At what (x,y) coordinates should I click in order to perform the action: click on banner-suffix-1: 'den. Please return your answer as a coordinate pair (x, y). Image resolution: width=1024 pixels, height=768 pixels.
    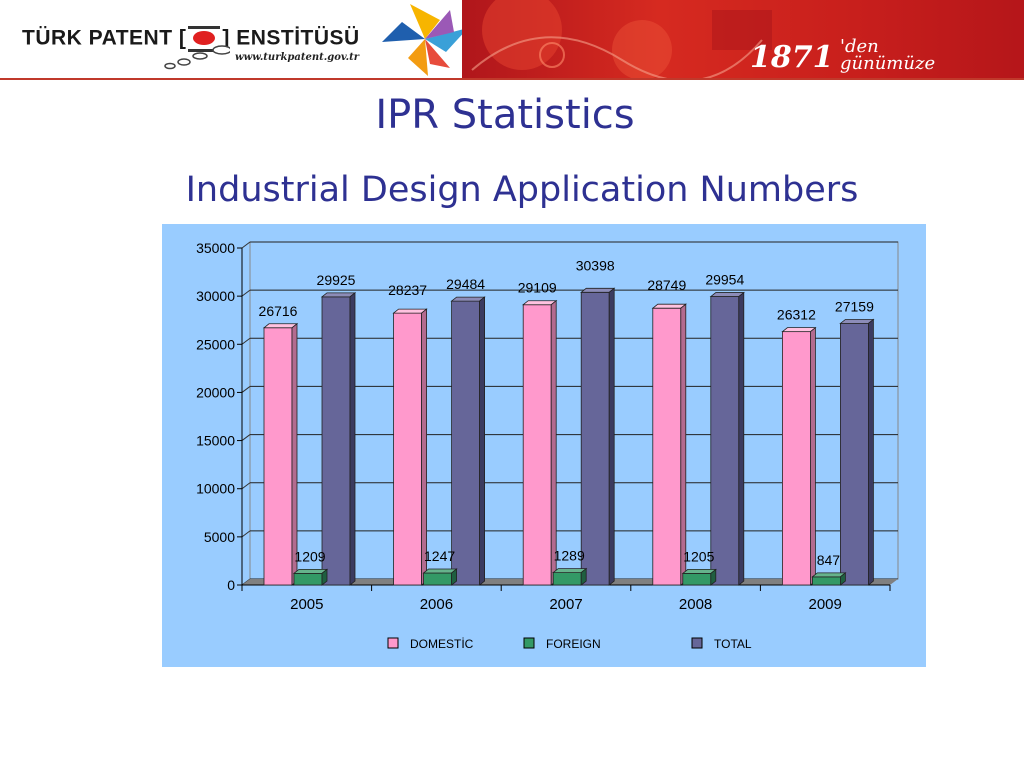
    Looking at the image, I should click on (859, 46).